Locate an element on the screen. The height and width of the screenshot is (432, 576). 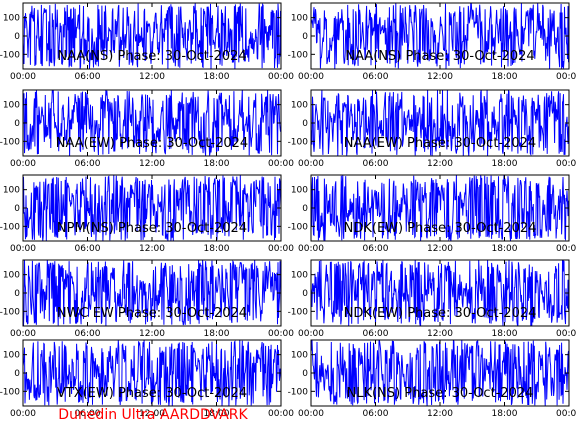
panel-title: NWC EW Phase: 30-Oct-2024 is located at coordinates (152, 313).